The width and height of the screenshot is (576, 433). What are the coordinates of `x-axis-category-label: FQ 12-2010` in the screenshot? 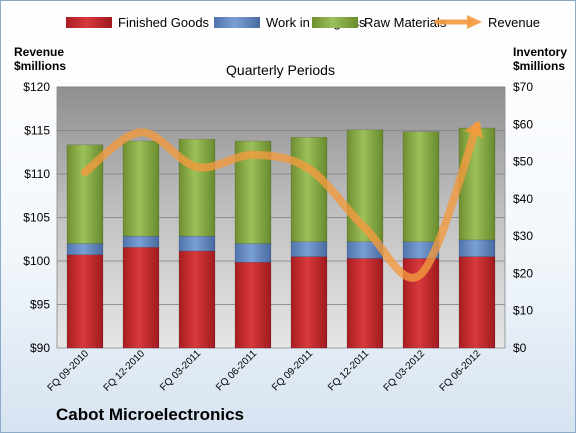 It's located at (125, 371).